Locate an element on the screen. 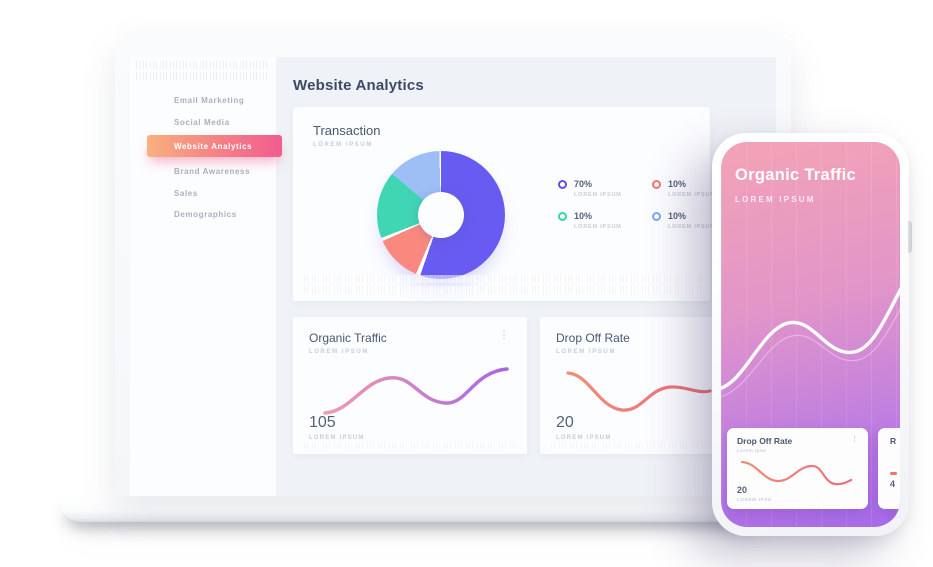  donut-hole is located at coordinates (441, 215).